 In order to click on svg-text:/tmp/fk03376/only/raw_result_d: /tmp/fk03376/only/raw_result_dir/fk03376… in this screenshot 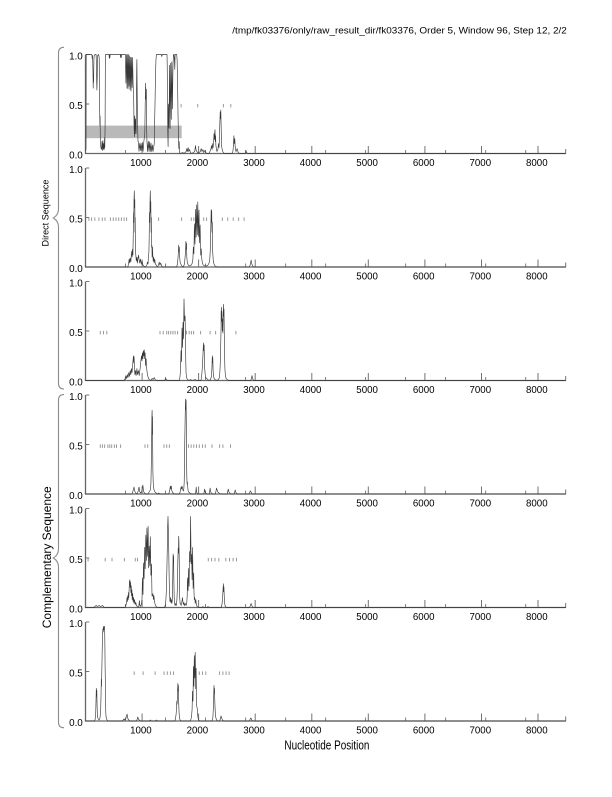, I will do `click(399, 30)`.